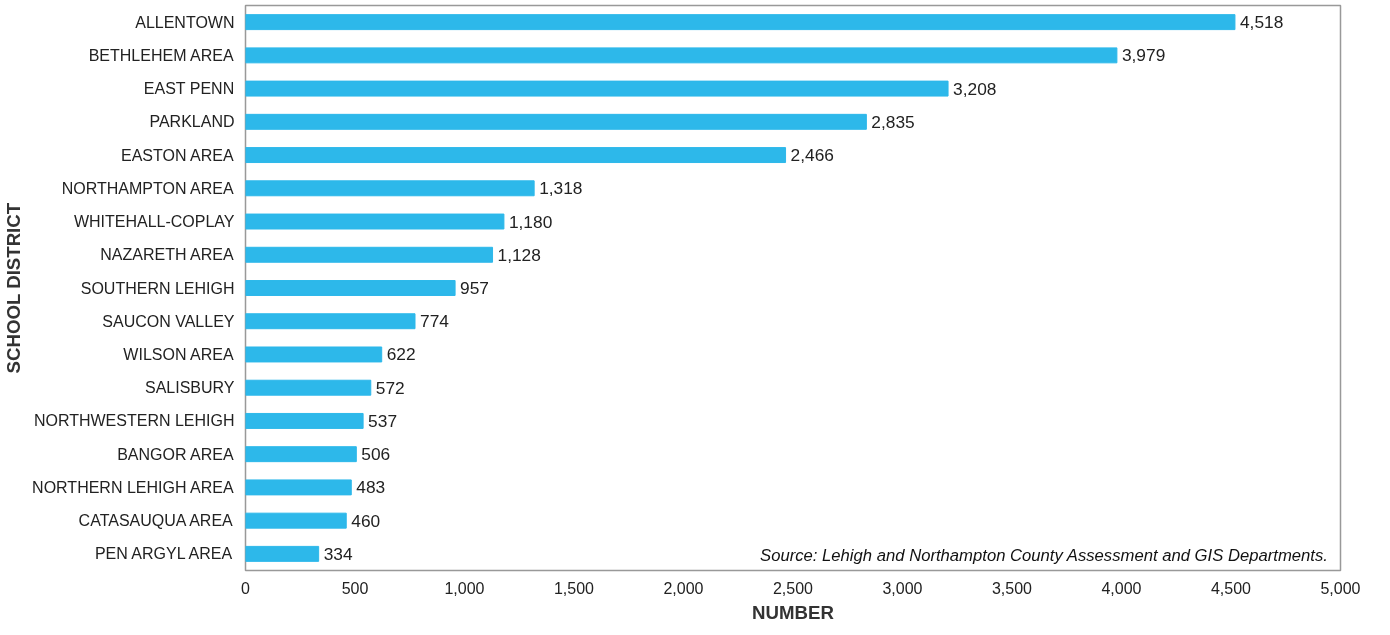  I want to click on y-tick-label: SOUTHERN LEHIGH, so click(157, 288).